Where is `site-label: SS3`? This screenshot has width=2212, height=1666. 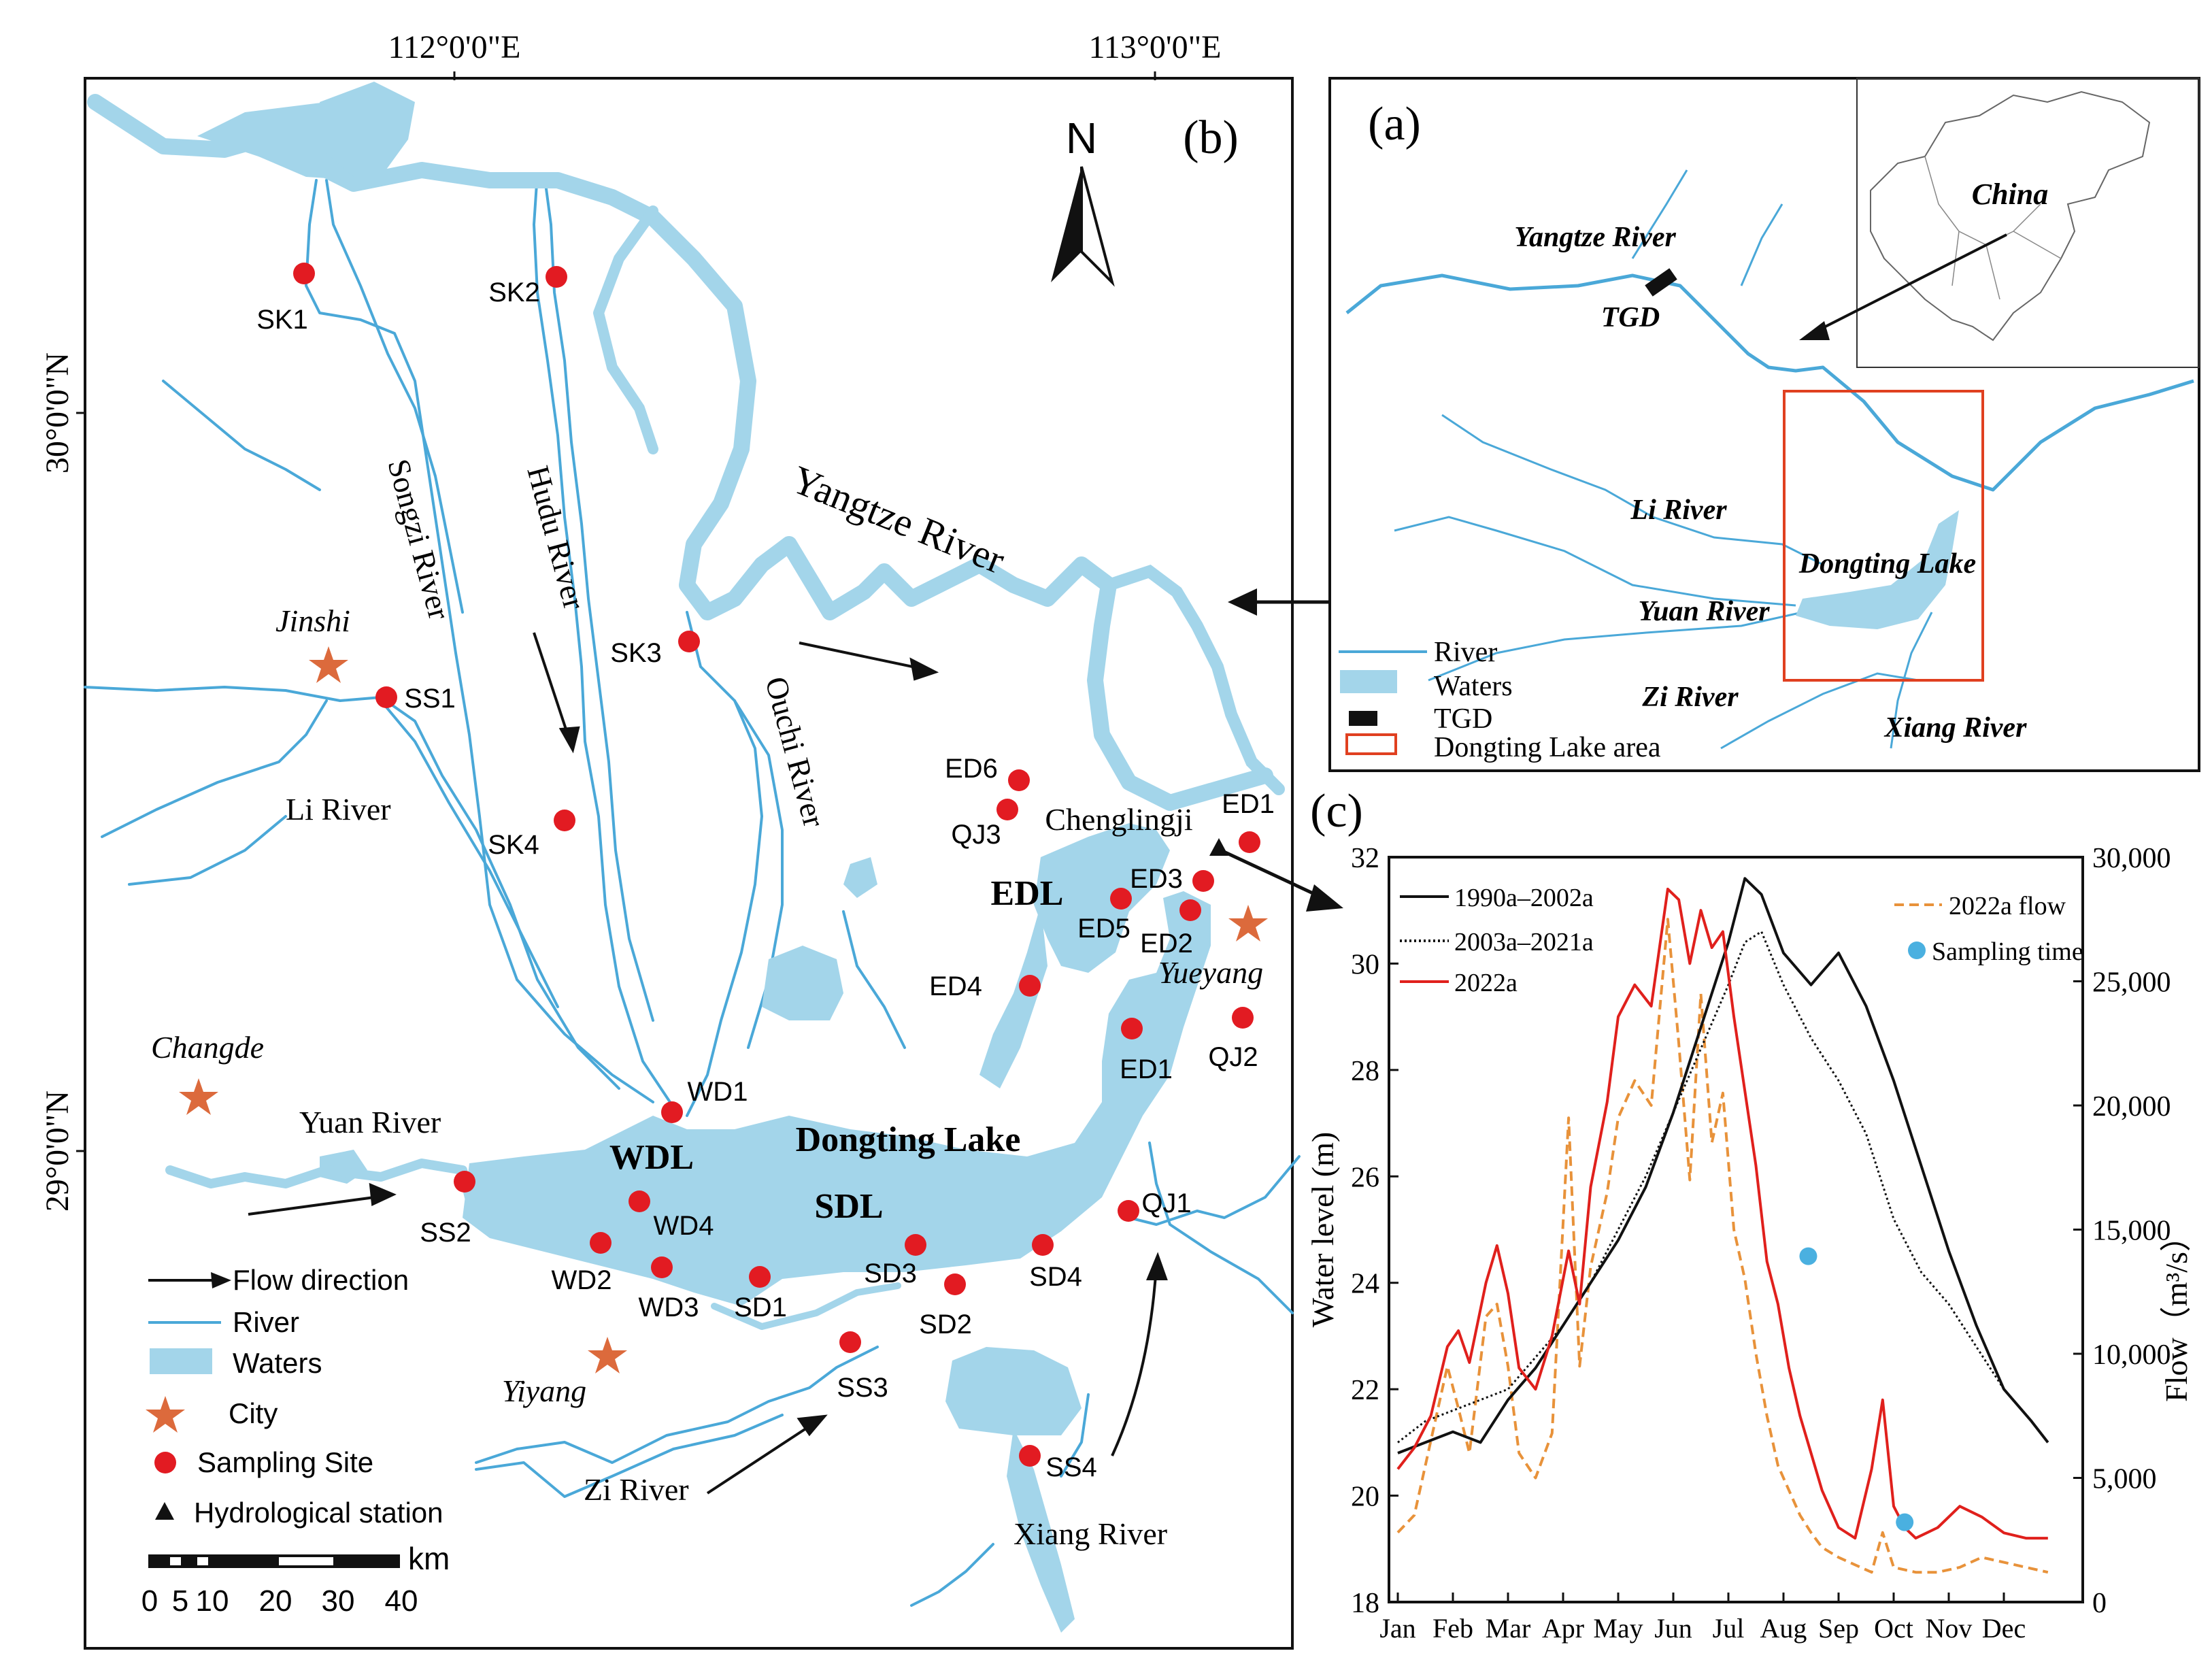
site-label: SS3 is located at coordinates (862, 1388).